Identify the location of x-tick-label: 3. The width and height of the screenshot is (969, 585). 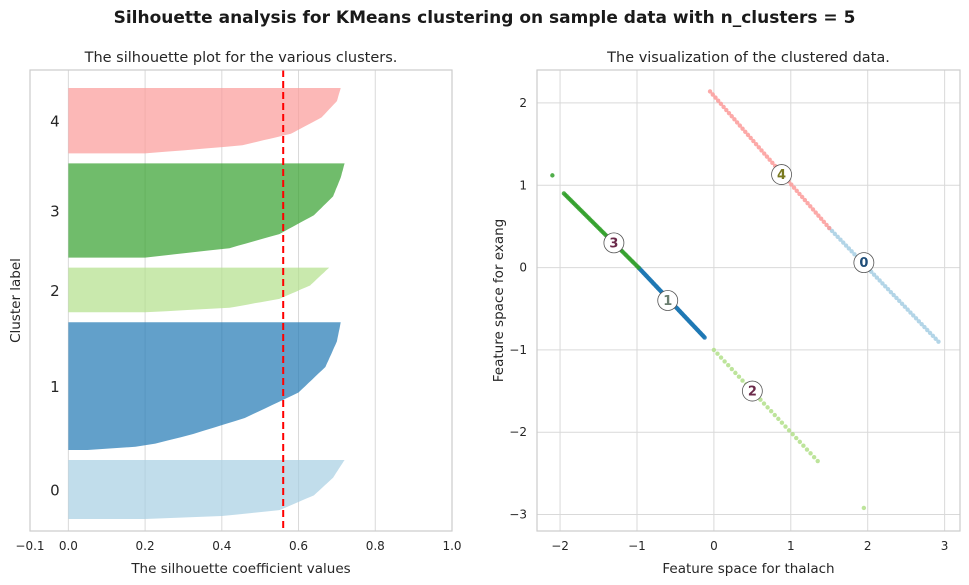
(945, 546).